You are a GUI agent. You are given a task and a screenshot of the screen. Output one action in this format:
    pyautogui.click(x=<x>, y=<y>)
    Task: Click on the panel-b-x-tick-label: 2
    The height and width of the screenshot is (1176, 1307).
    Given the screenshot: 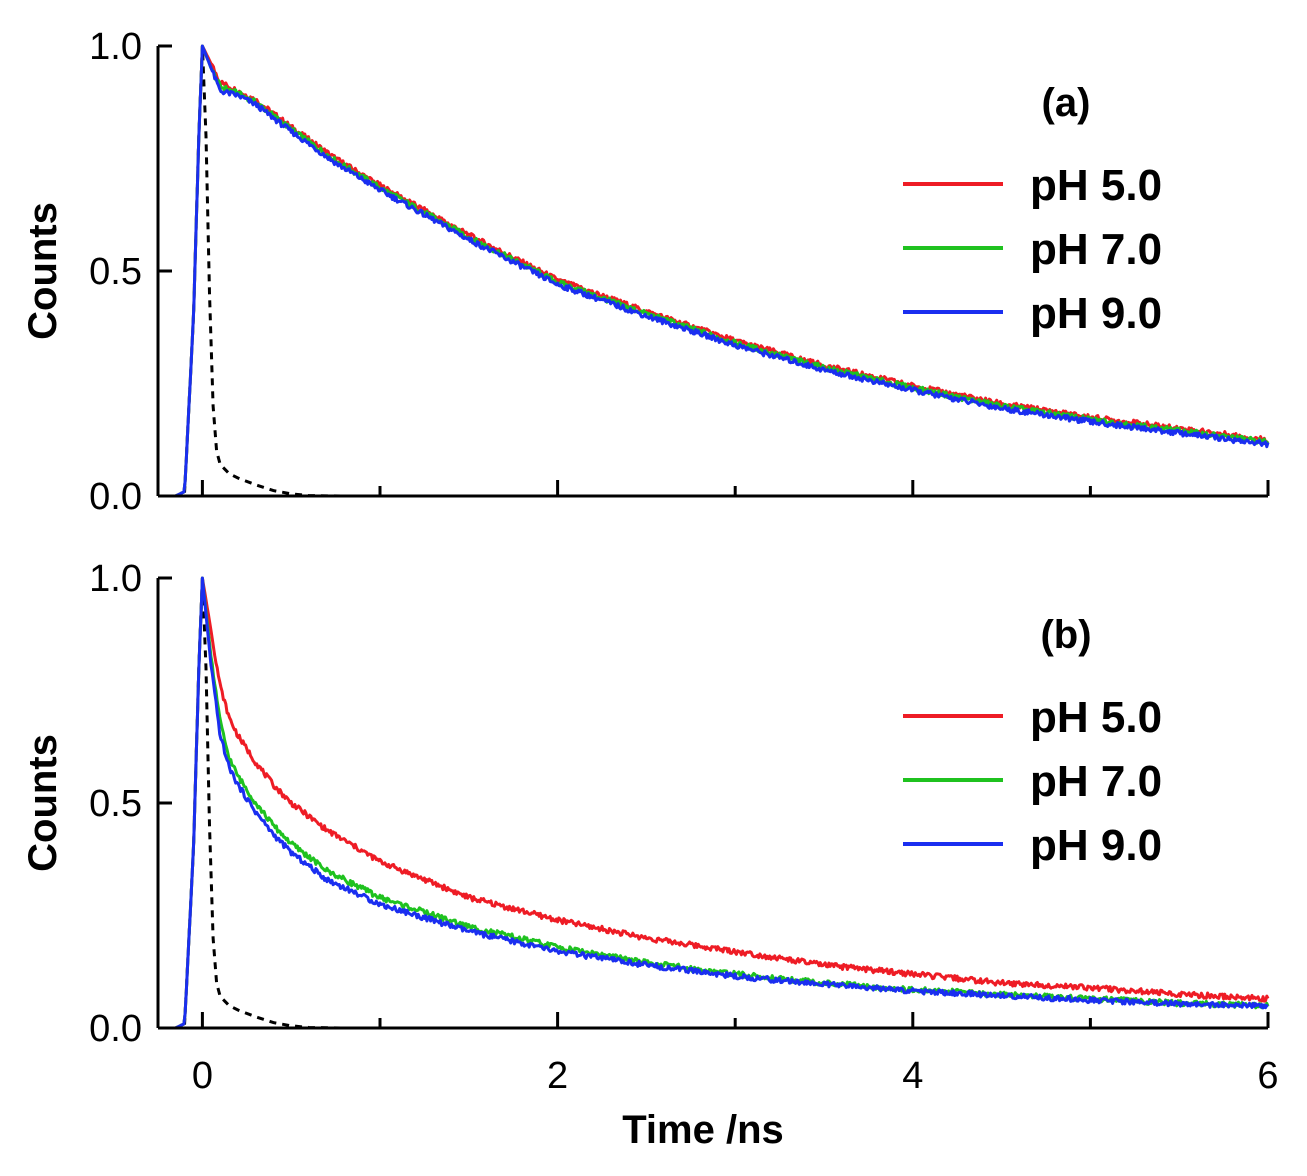 What is the action you would take?
    pyautogui.click(x=557, y=1076)
    